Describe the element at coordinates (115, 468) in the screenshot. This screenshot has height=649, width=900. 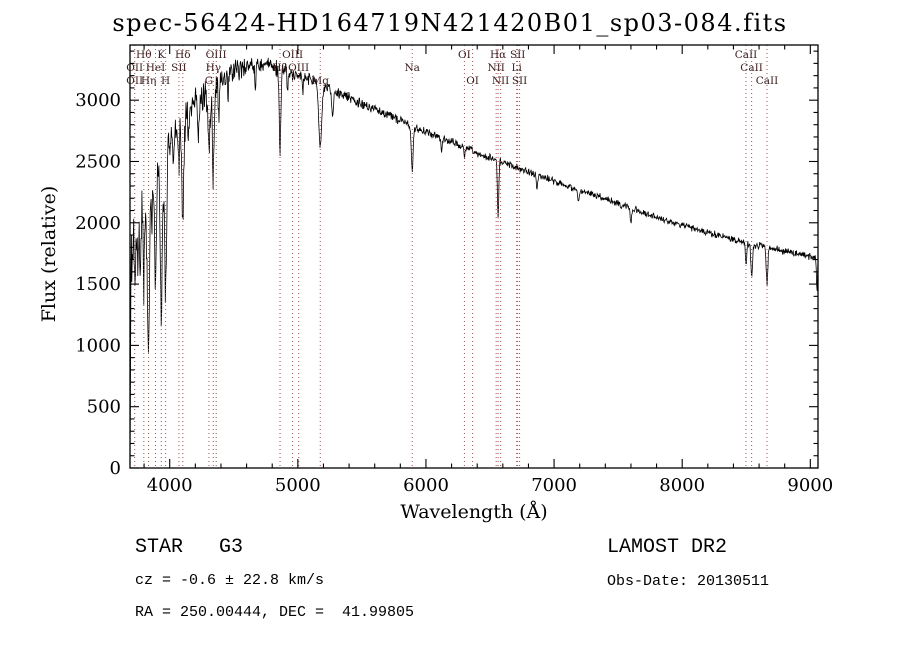
I see `y-tick-label: 0` at that location.